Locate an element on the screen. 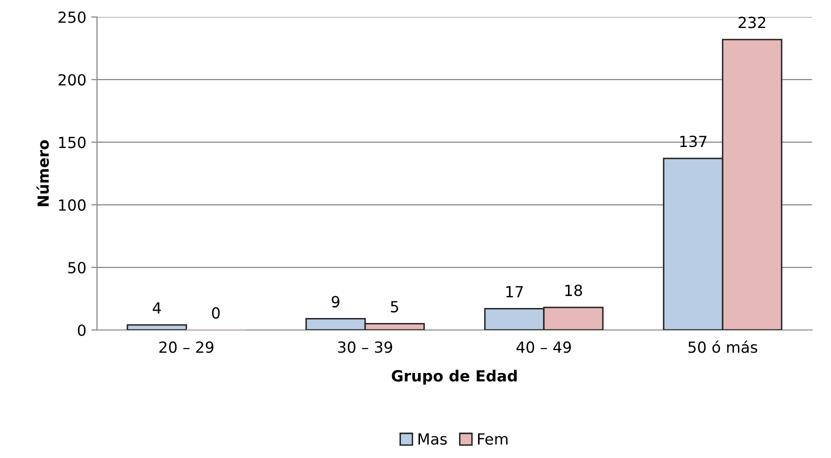 The image size is (831, 458). y-tick-label: 250 is located at coordinates (72, 17).